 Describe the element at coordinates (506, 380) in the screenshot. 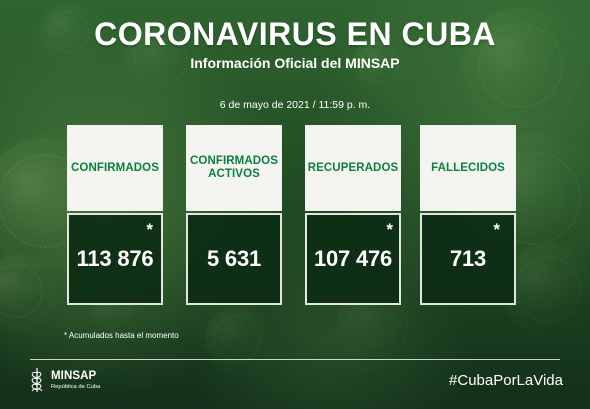

I see `campaign-hashtag: #CubaPorLaVida` at that location.